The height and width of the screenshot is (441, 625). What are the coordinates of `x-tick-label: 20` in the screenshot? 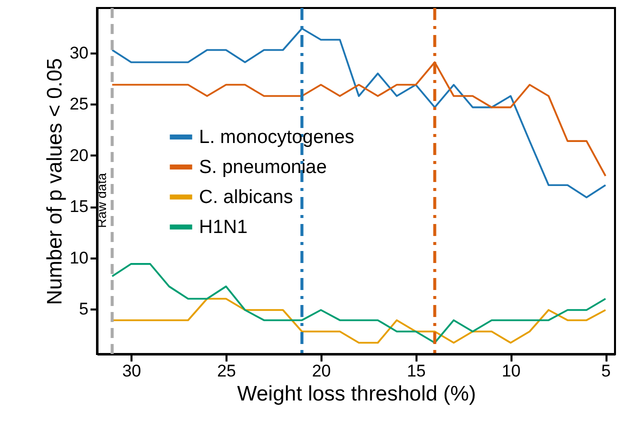 It's located at (321, 371).